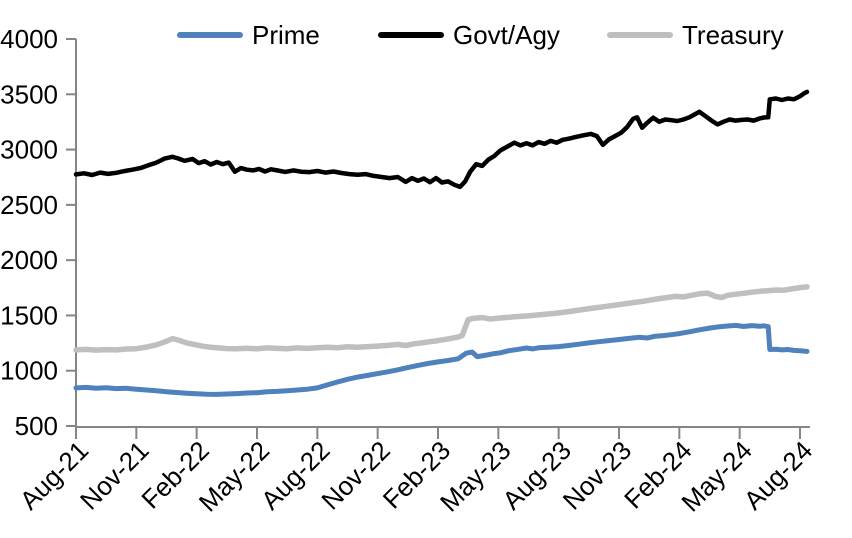 This screenshot has width=852, height=538. Describe the element at coordinates (355, 475) in the screenshot. I see `x-tick-label-Nov-22: Nov-22` at that location.